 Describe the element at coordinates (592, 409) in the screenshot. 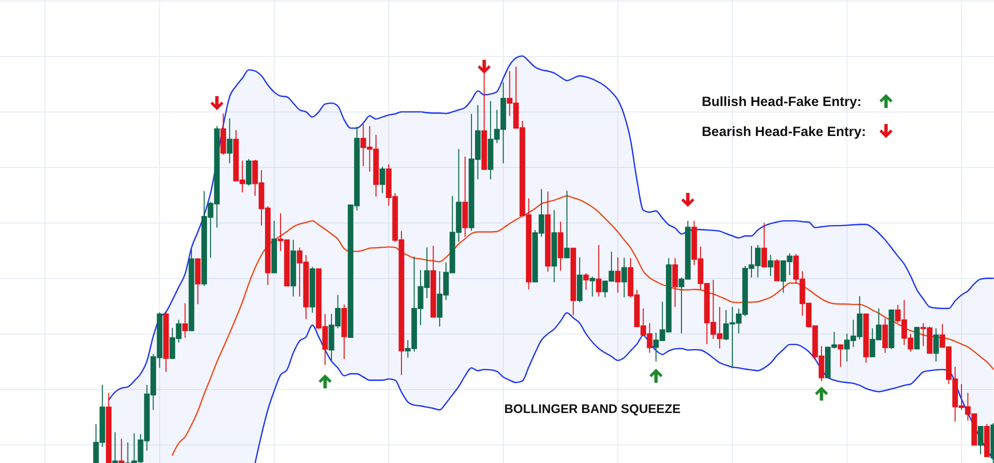

I see `annotation: BOLLINGER BAND SQUEEZE` at that location.